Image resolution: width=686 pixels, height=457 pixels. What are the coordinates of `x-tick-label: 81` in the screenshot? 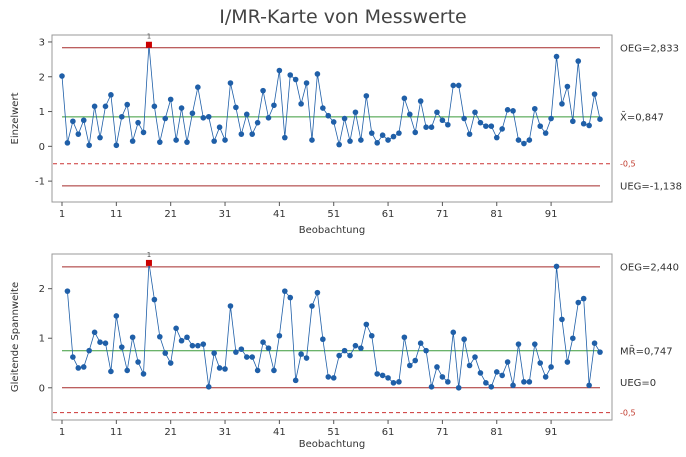 It's located at (496, 432).